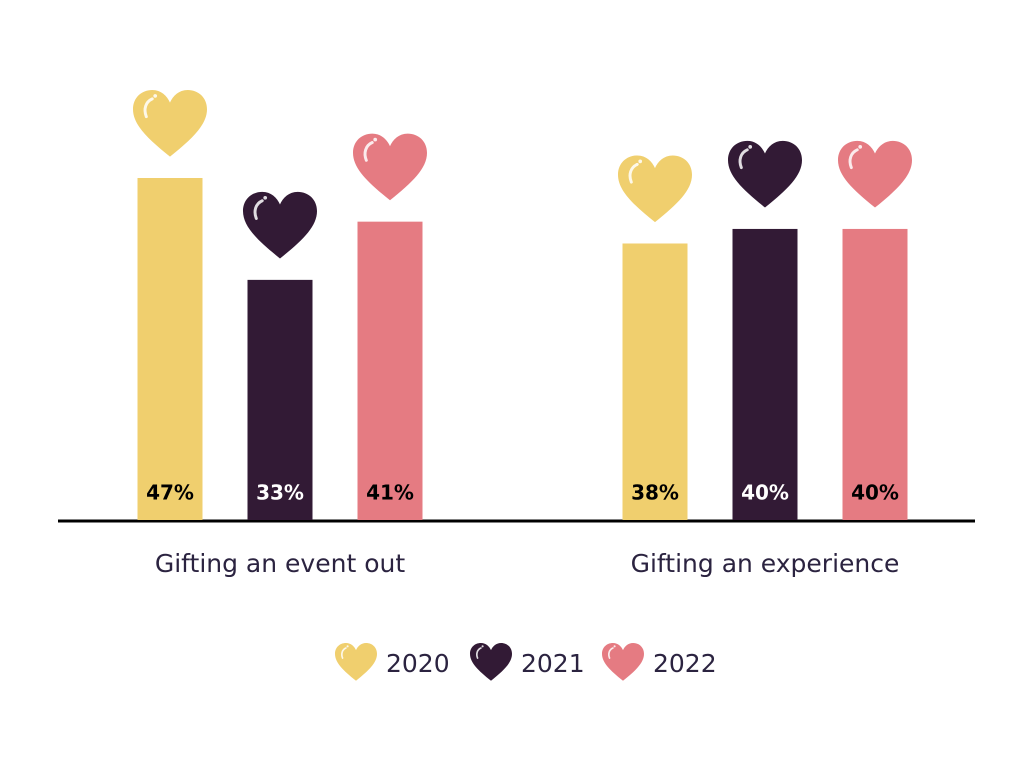 Image resolution: width=1024 pixels, height=773 pixels. What do you see at coordinates (765, 563) in the screenshot?
I see `category-label: Gifting an experience` at bounding box center [765, 563].